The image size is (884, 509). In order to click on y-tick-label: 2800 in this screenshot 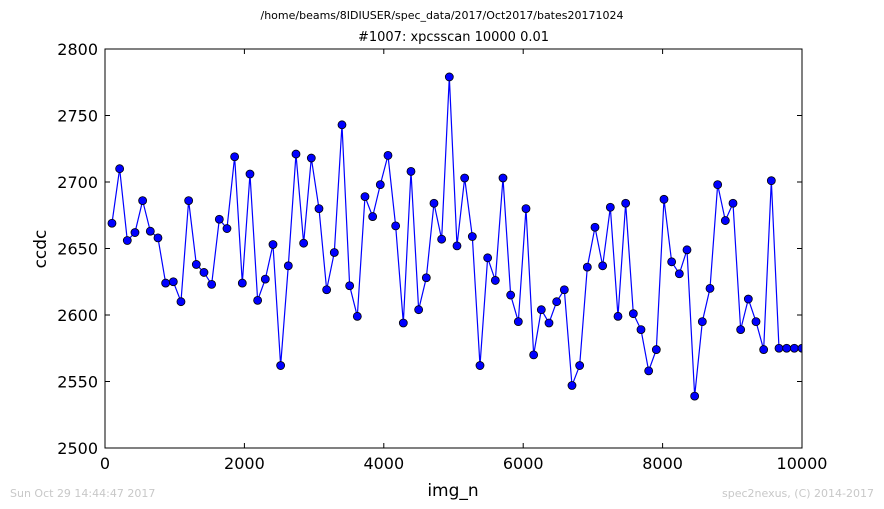, I will do `click(77, 49)`.